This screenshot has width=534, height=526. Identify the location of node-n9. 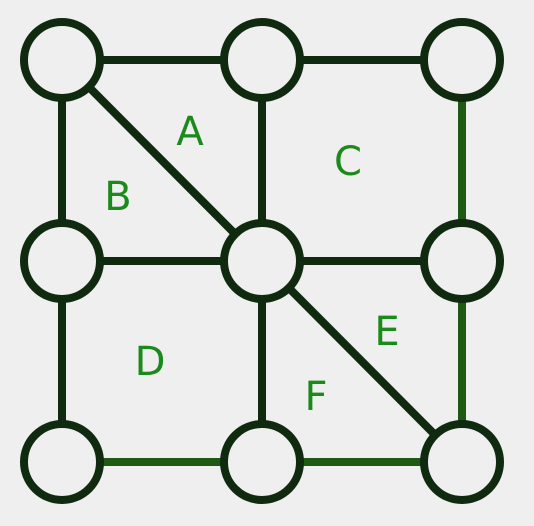
(462, 462).